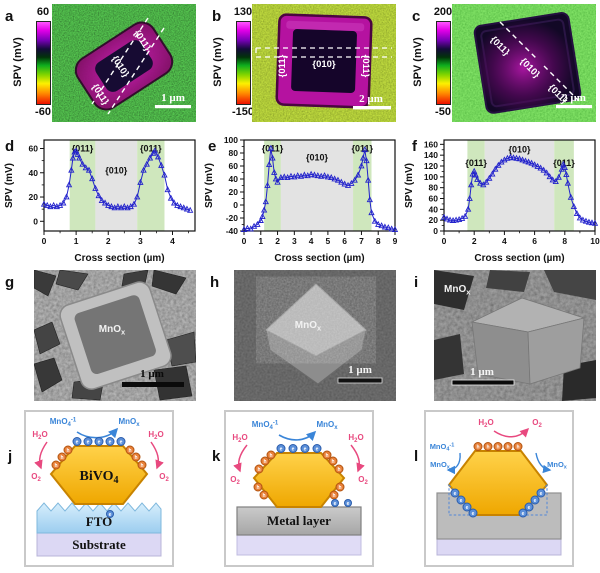 The width and height of the screenshot is (600, 573). Describe the element at coordinates (328, 241) in the screenshot. I see `x-tick-label: 5` at that location.